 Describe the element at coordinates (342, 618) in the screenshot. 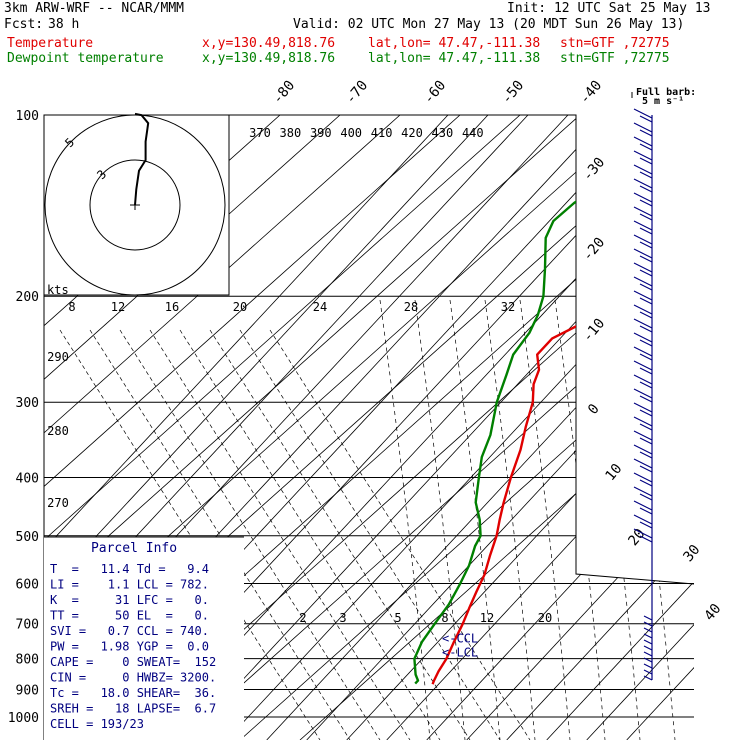

I see `mixing-ratio-label: 3` at that location.